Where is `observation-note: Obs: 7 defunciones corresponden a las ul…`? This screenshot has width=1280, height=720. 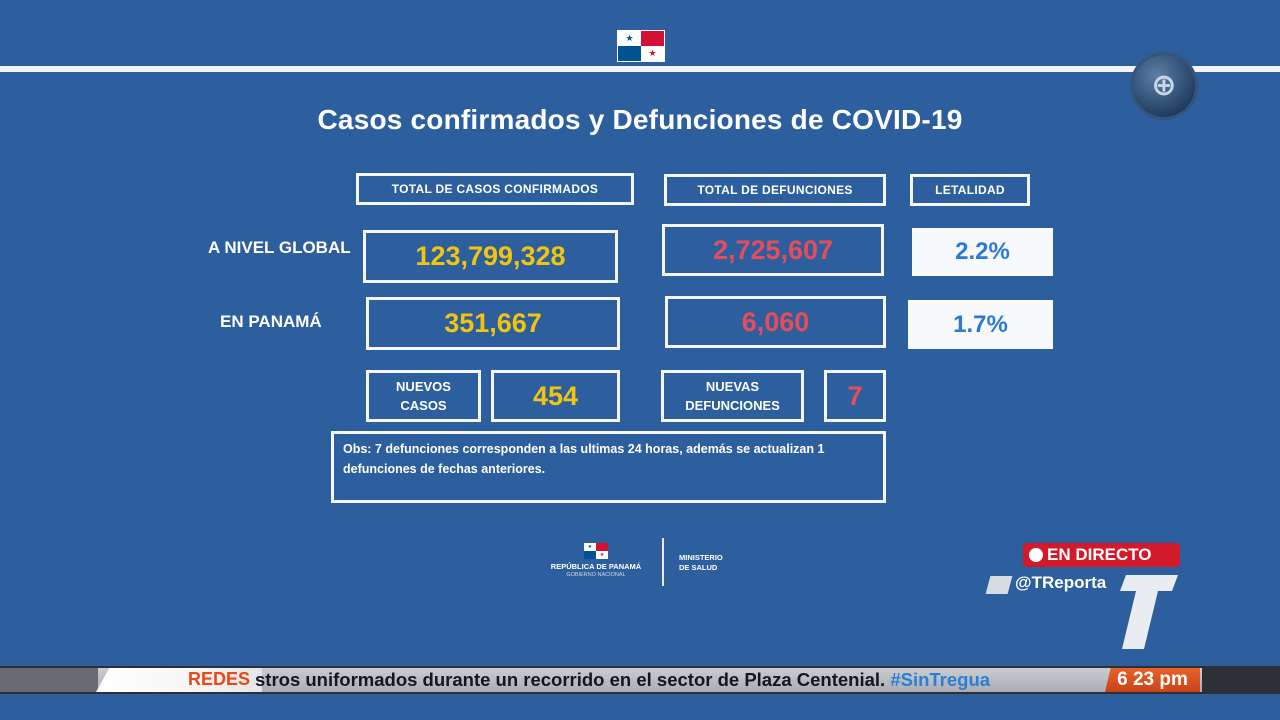
observation-note: Obs: 7 defunciones corresponden a las ul… is located at coordinates (608, 467).